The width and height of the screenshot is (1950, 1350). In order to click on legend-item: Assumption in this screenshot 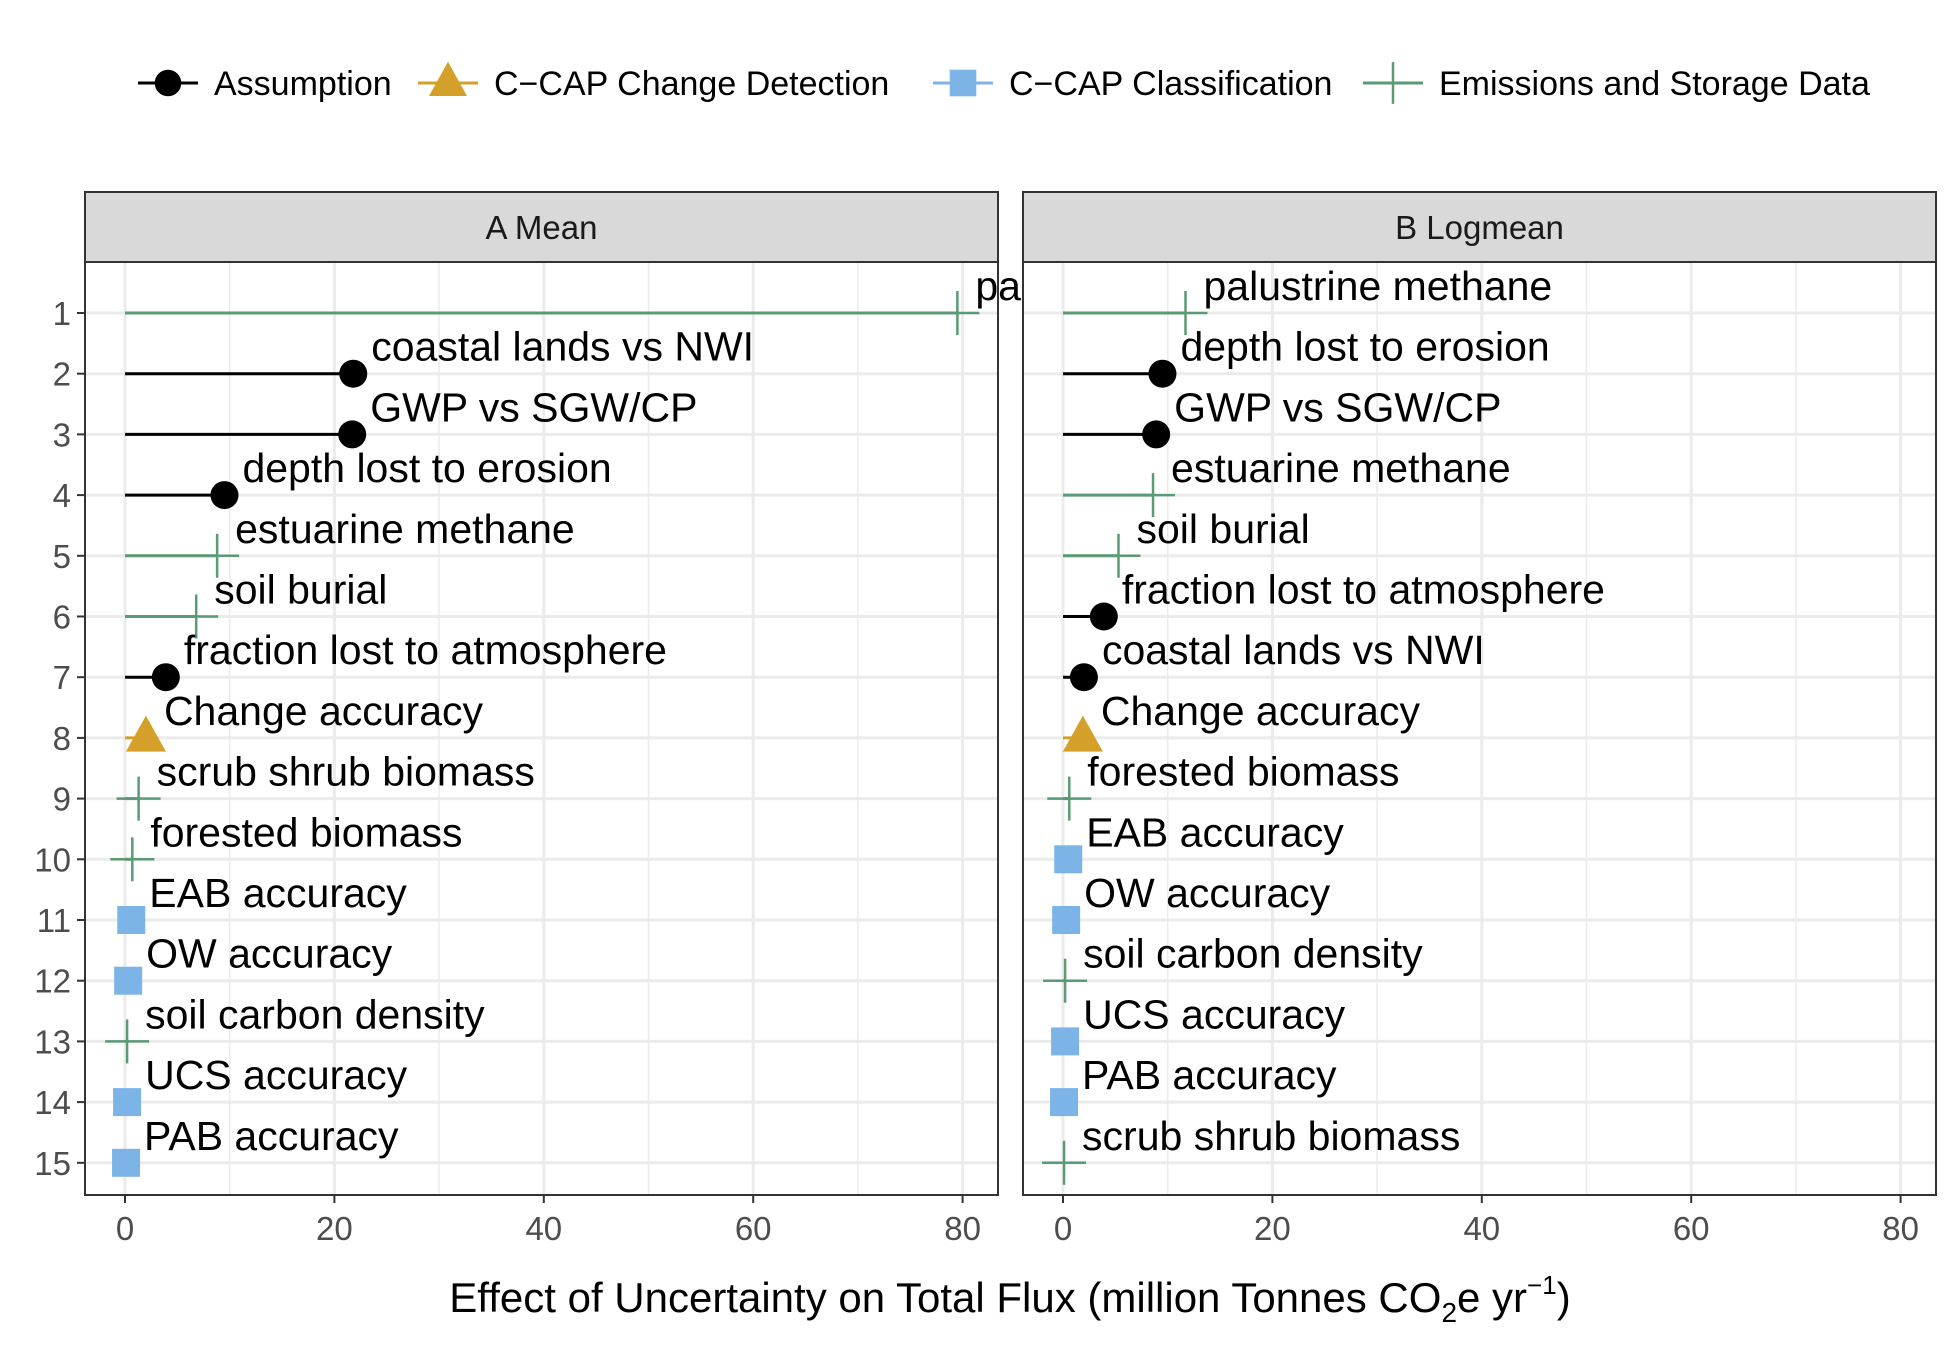, I will do `click(265, 84)`.